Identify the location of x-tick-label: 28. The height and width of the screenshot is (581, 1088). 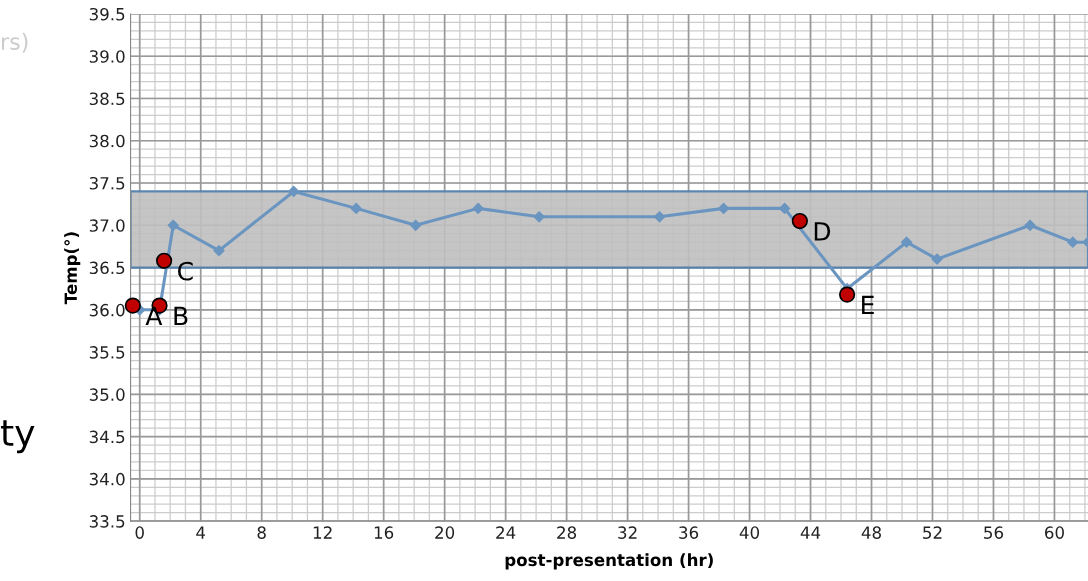
(567, 532).